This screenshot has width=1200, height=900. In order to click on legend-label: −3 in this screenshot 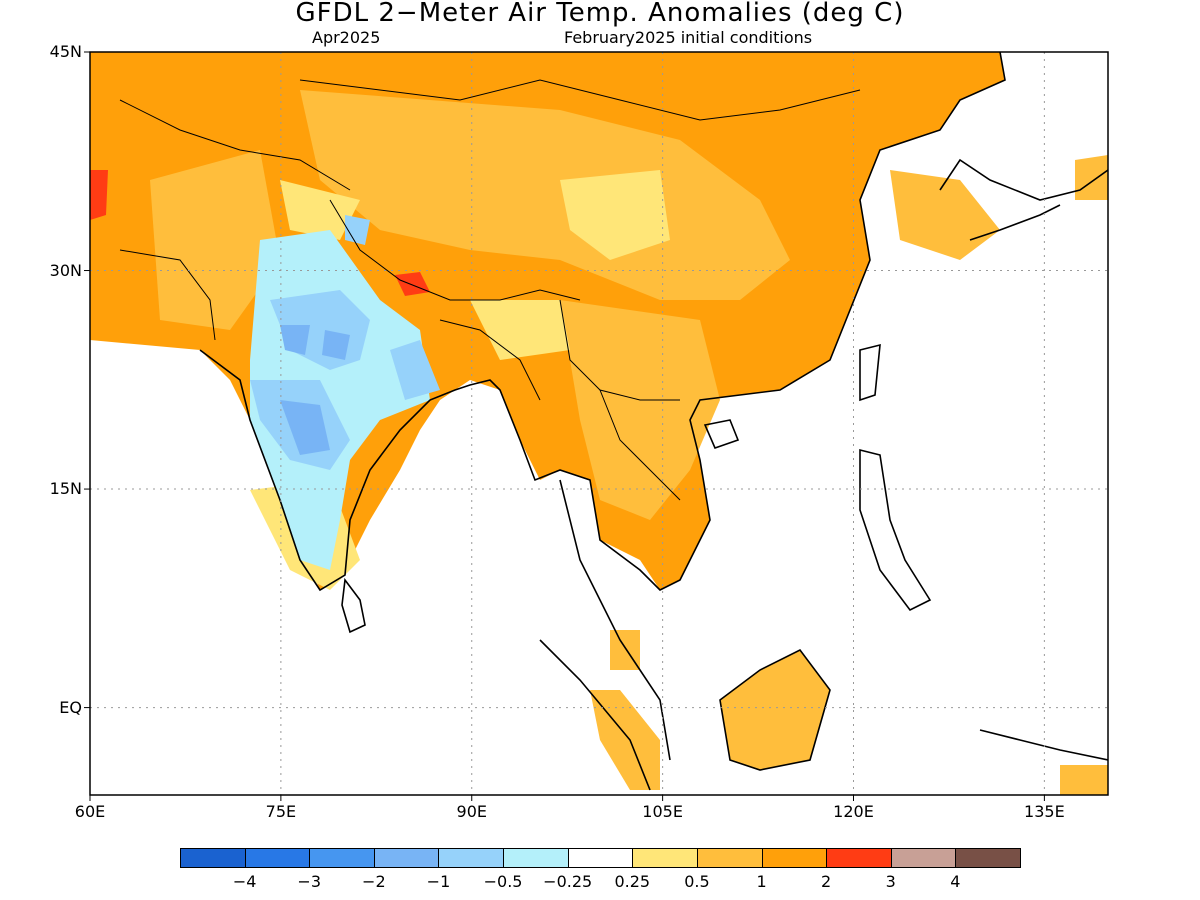, I will do `click(309, 881)`.